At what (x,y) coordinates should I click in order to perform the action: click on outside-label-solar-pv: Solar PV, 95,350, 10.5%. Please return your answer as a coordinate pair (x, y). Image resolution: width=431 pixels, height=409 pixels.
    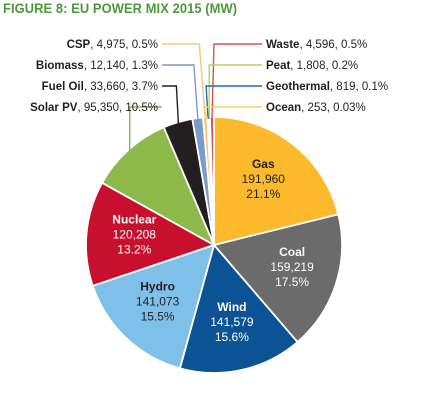
    Looking at the image, I should click on (94, 108).